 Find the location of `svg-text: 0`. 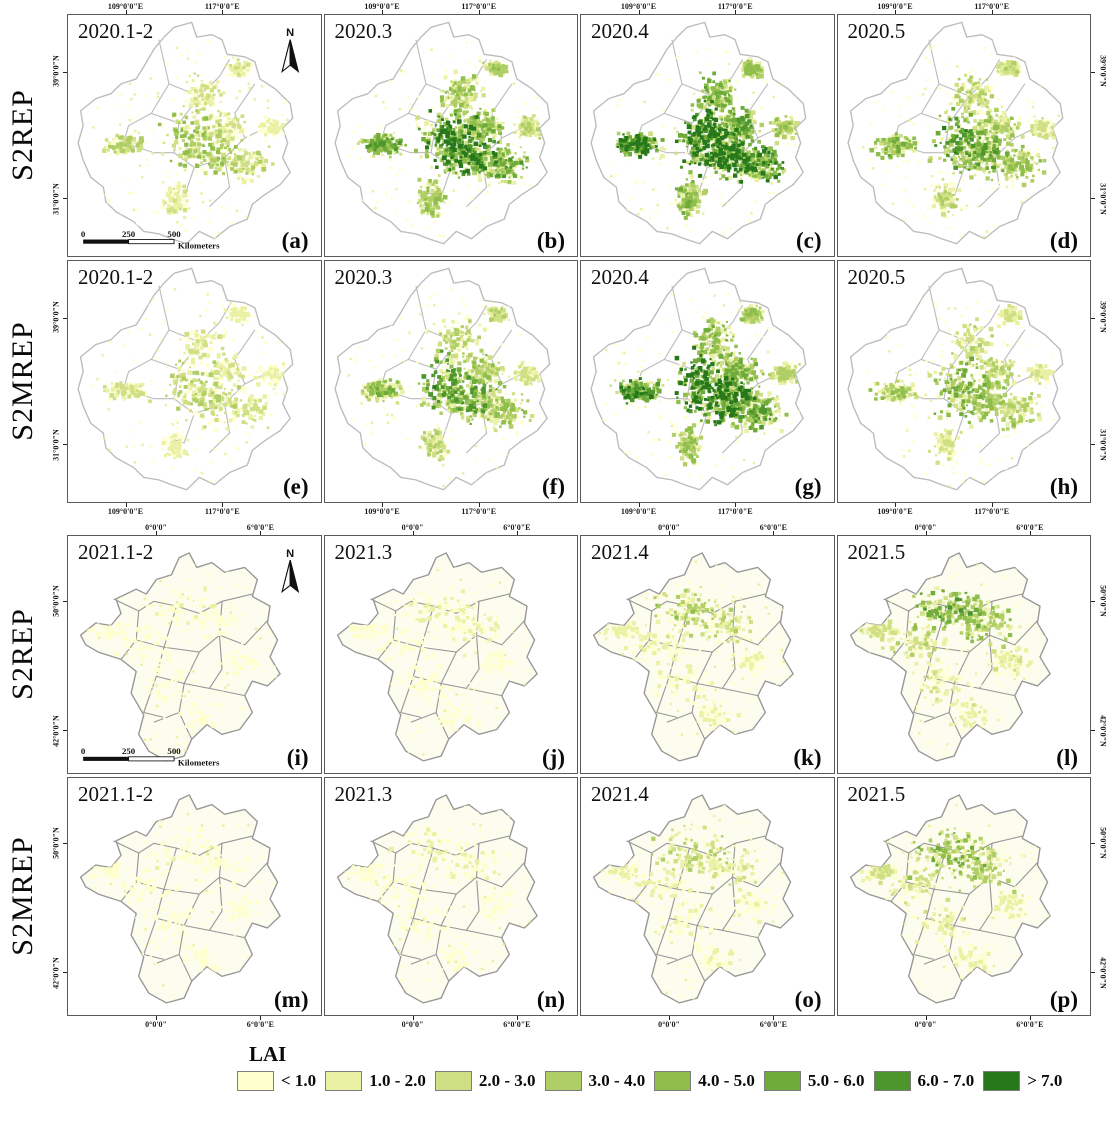

svg-text: 0 is located at coordinates (83, 233).